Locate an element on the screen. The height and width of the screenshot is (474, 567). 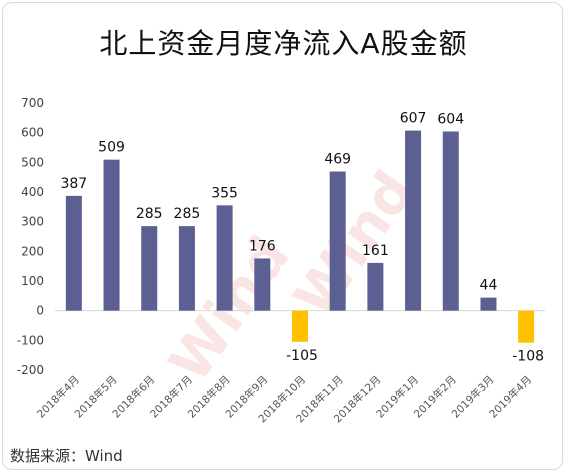
data-label: 161 is located at coordinates (375, 251).